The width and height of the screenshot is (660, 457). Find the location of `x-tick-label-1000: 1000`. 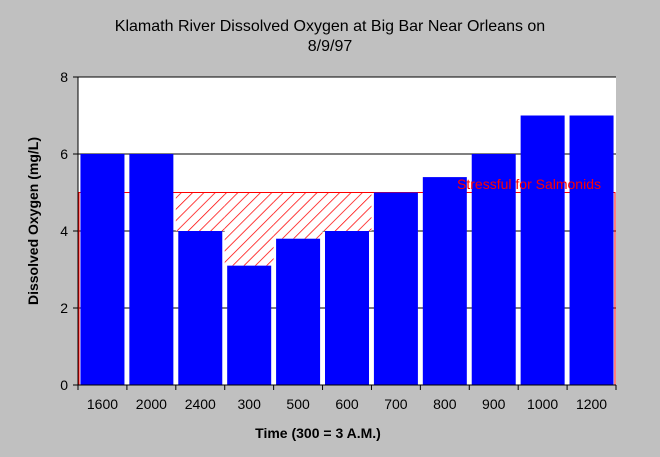

x-tick-label-1000: 1000 is located at coordinates (542, 404).